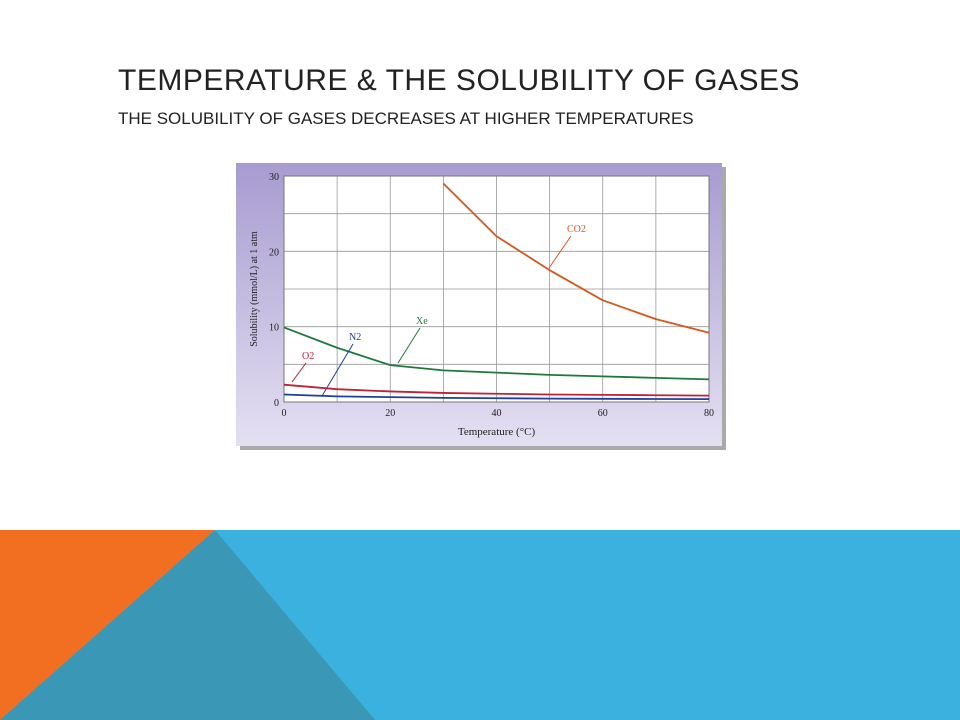 The width and height of the screenshot is (960, 720). Describe the element at coordinates (497, 432) in the screenshot. I see `x-axis-label: Temperature (°C)` at that location.